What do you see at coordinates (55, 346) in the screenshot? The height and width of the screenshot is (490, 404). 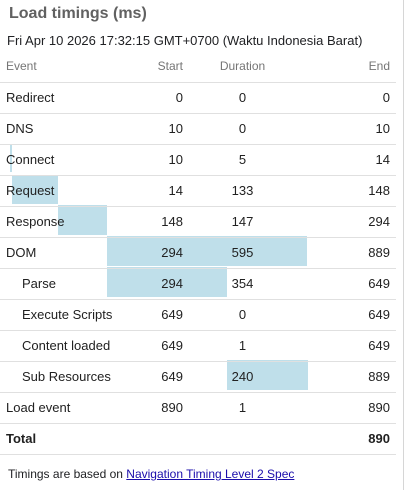 I see `row-event: Content loaded` at bounding box center [55, 346].